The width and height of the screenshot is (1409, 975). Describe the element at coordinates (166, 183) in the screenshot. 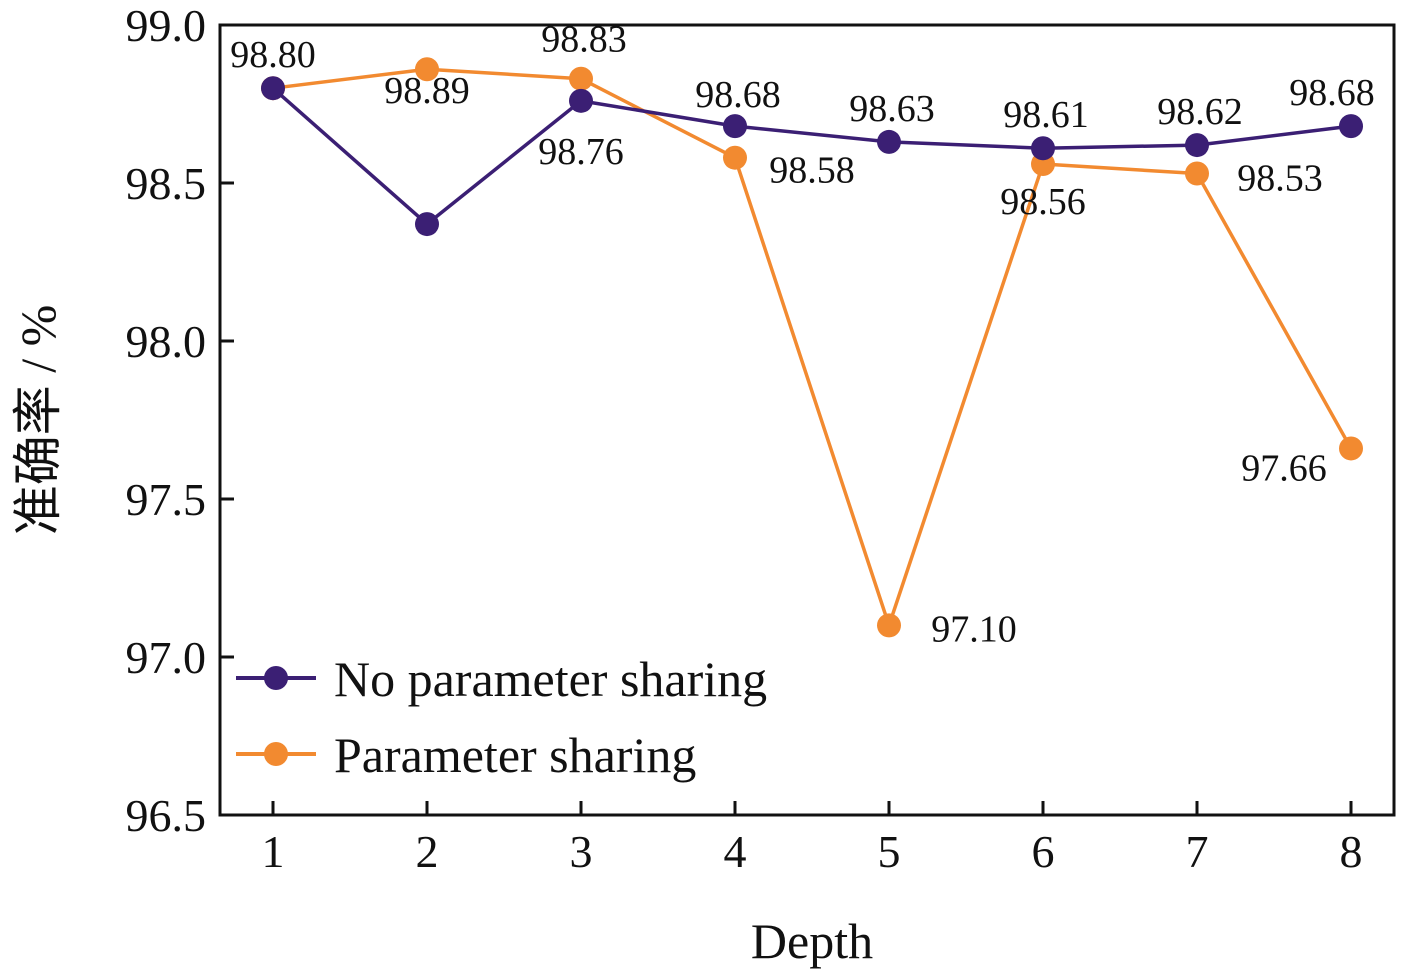

I see `y-tick-label: 98.5` at that location.